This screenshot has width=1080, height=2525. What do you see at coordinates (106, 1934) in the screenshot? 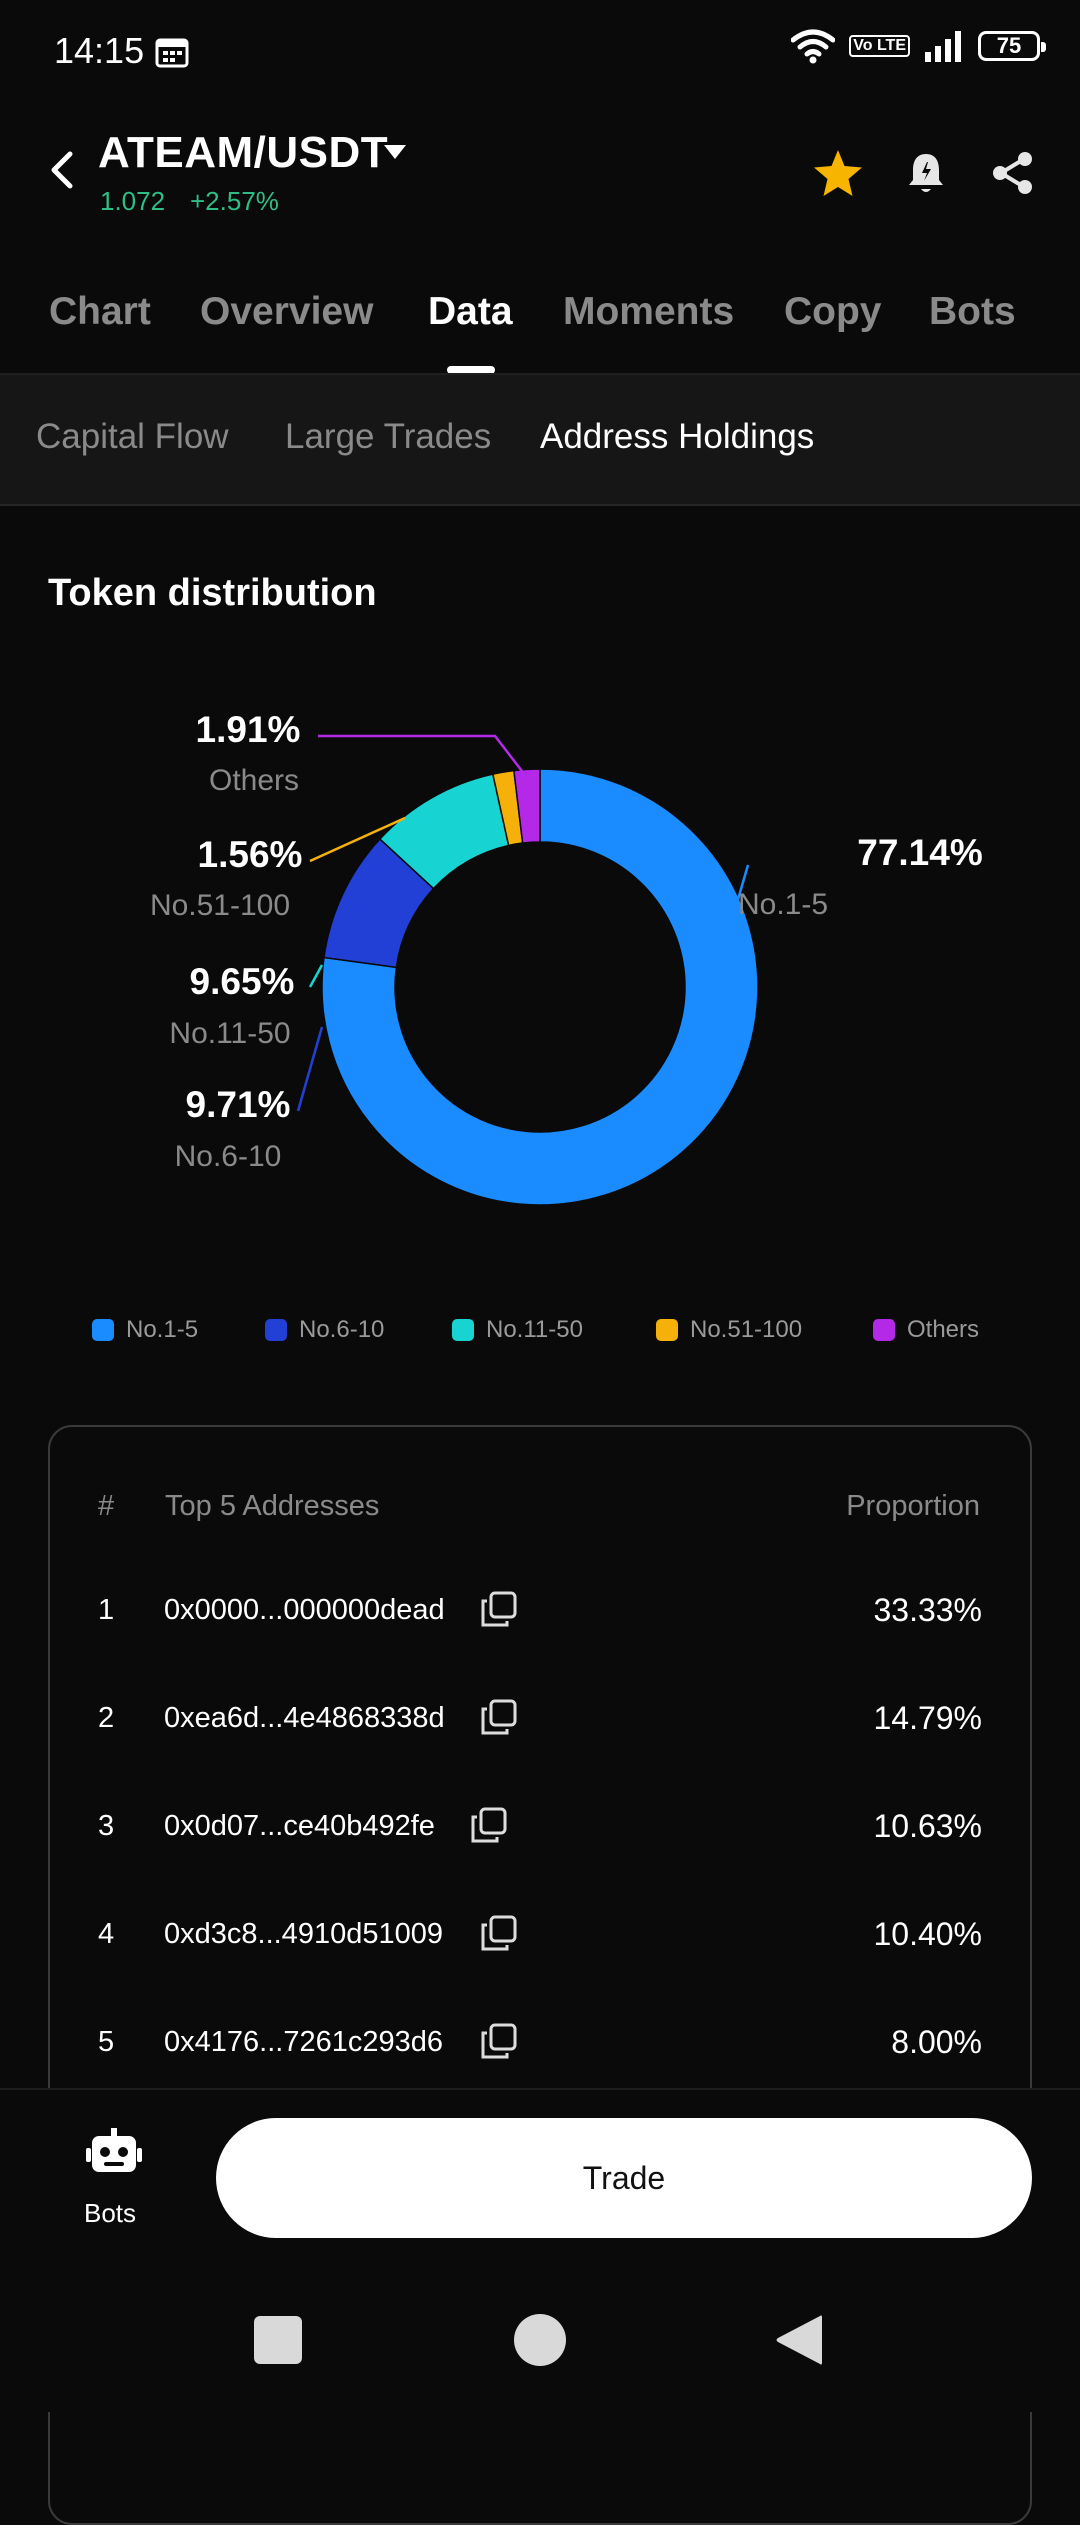
I see `row-rank: 4` at bounding box center [106, 1934].